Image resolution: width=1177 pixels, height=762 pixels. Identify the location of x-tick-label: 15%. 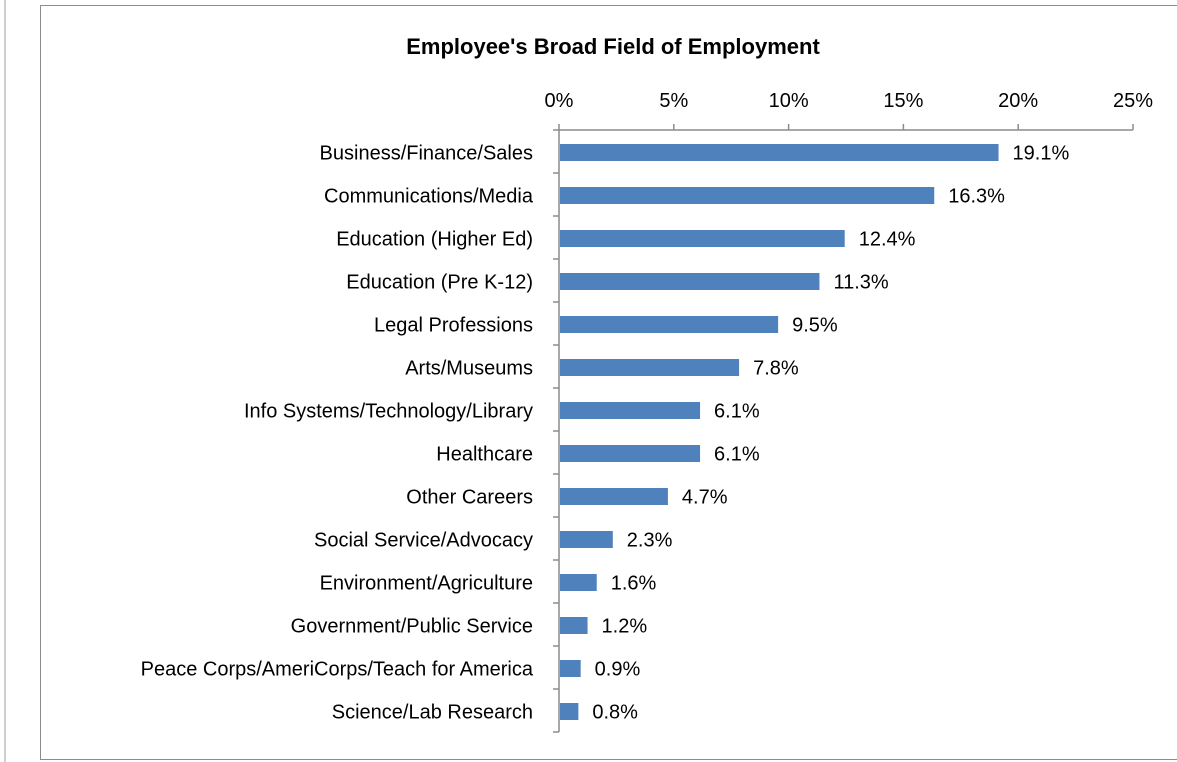
(903, 101).